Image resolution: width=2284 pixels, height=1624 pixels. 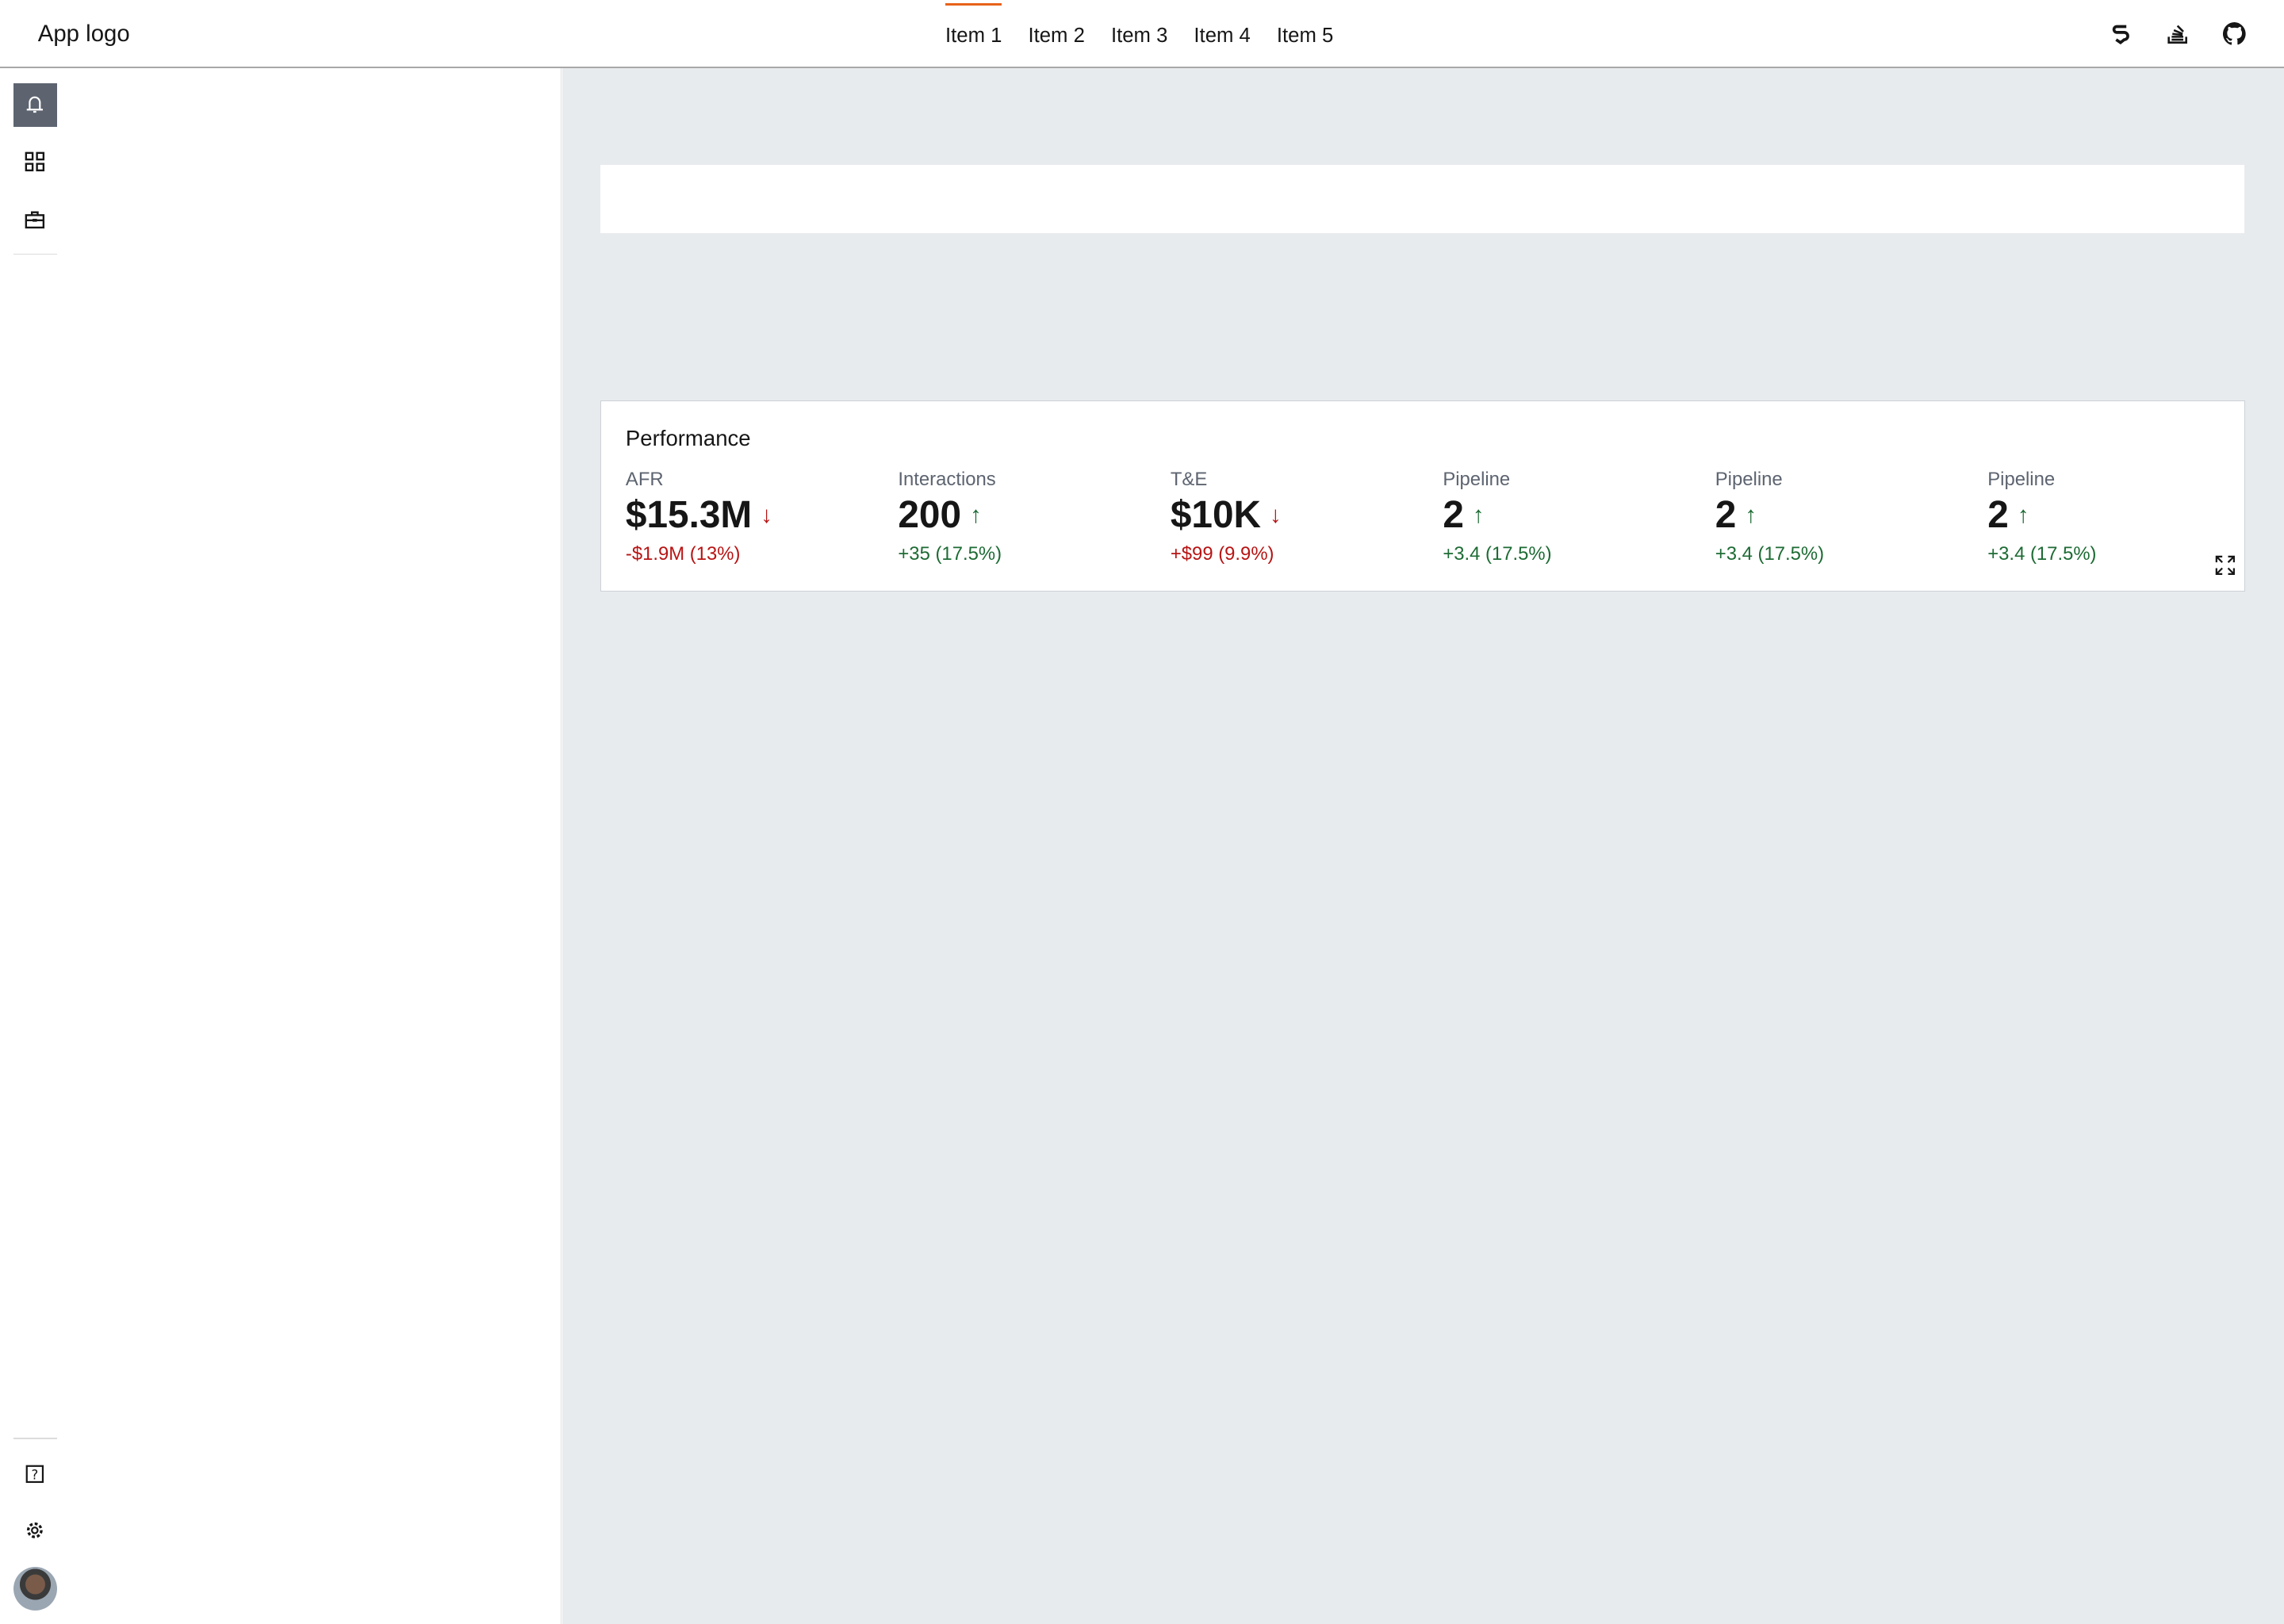 I want to click on grid-icon, so click(x=35, y=161).